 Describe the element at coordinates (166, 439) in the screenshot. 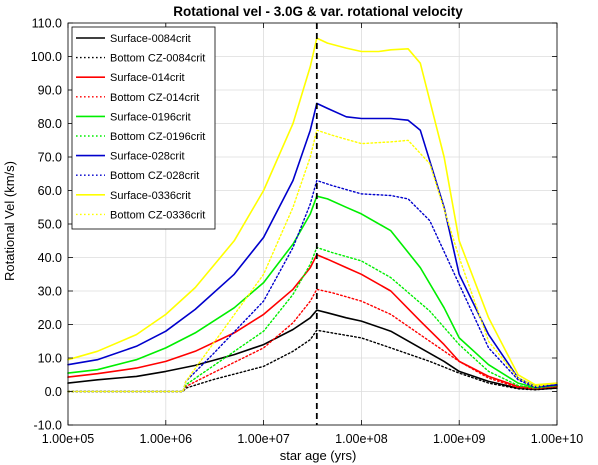

I see `x-tick-label: 1.00e+06` at that location.